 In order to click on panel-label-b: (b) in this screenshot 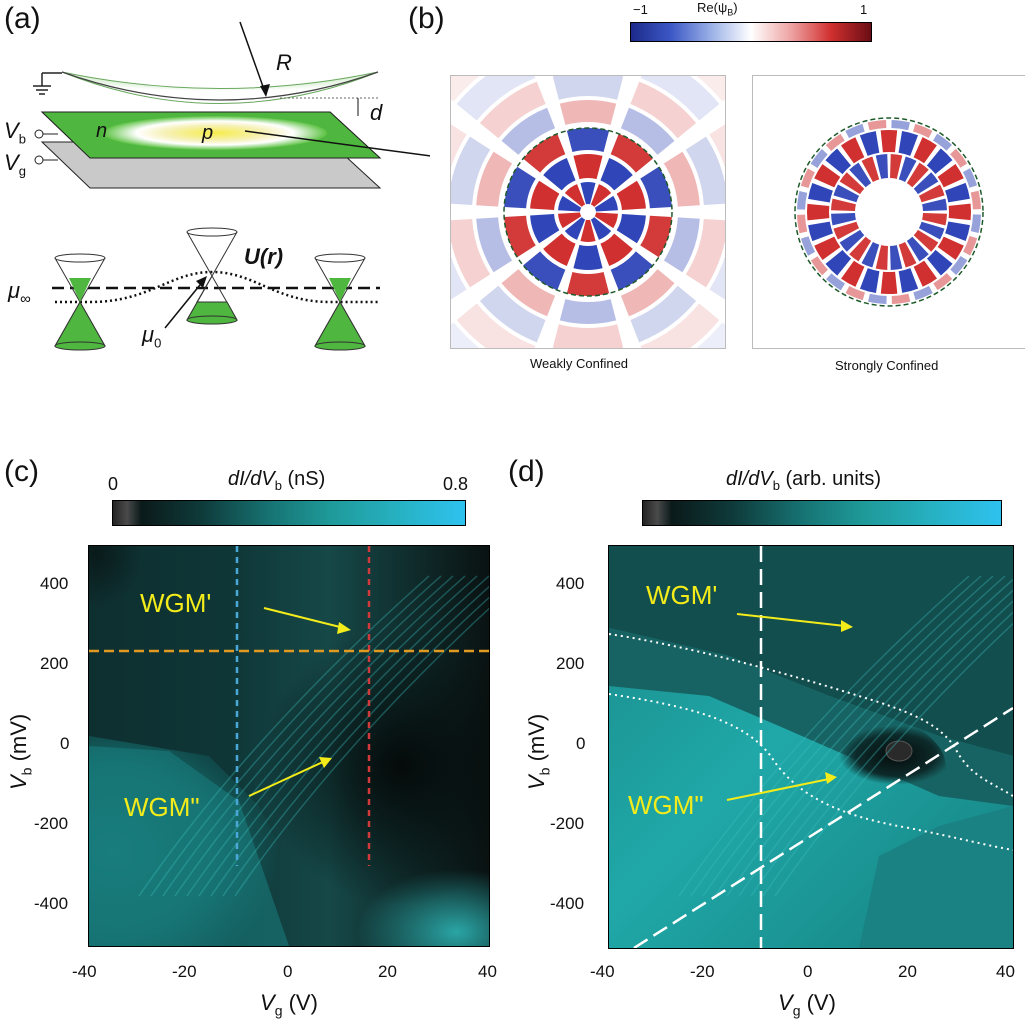, I will do `click(426, 18)`.